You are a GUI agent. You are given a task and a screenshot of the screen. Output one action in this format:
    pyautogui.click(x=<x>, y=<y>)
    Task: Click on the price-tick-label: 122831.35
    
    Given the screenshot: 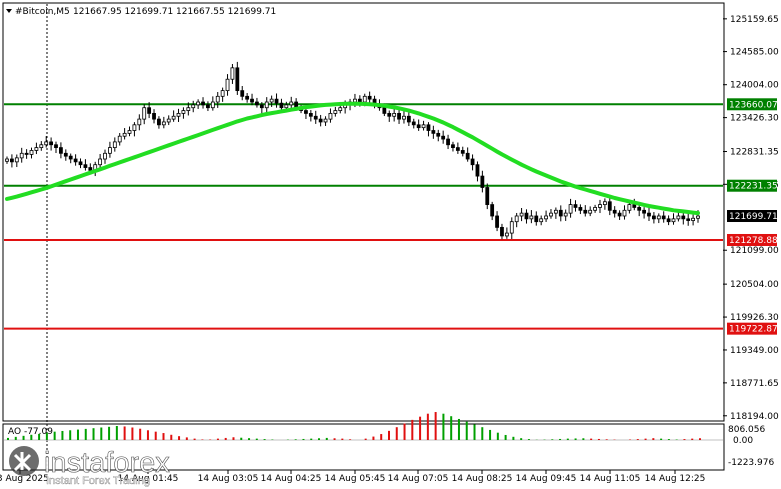 What is the action you would take?
    pyautogui.click(x=754, y=153)
    